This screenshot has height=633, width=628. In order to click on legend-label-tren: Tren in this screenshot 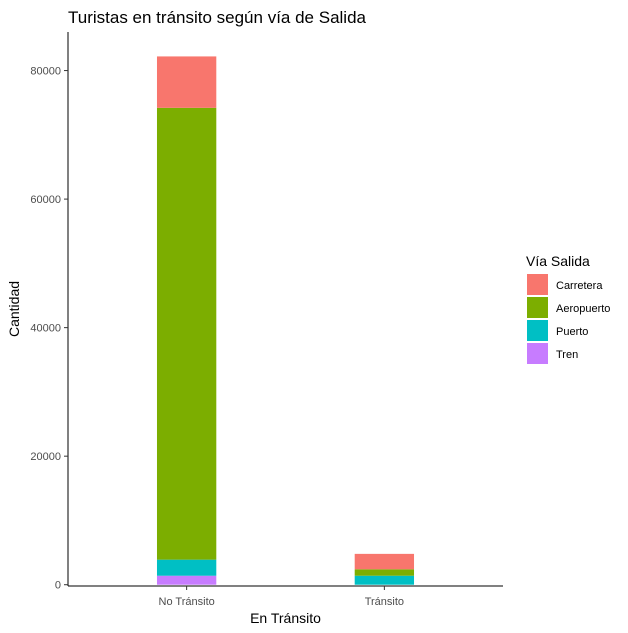, I will do `click(567, 355)`.